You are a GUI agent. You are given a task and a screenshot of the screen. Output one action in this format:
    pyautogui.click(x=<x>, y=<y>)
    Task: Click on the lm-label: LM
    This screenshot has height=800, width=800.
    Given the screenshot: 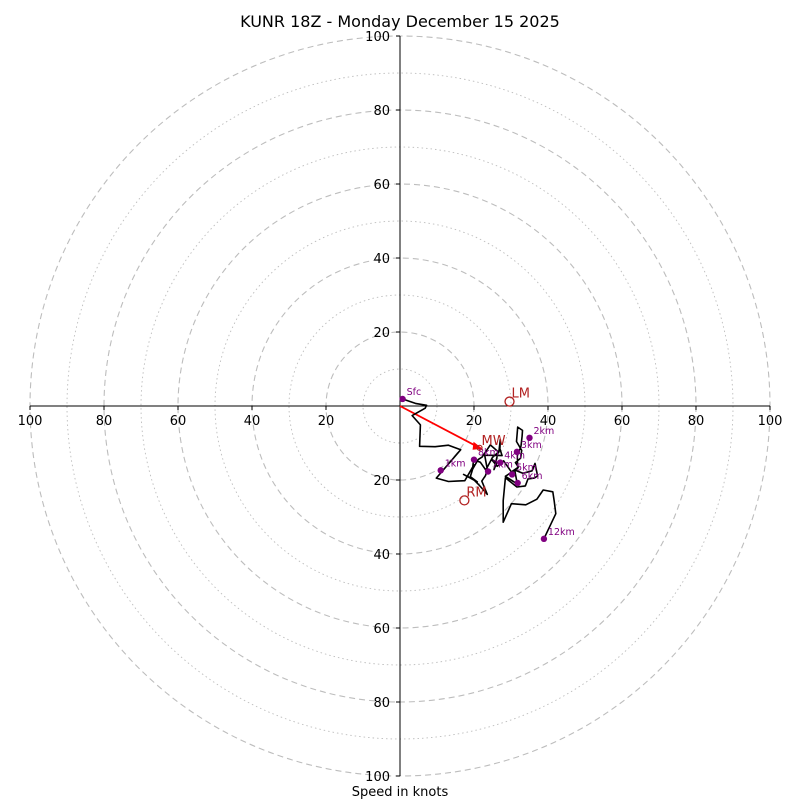 What is the action you would take?
    pyautogui.click(x=521, y=394)
    